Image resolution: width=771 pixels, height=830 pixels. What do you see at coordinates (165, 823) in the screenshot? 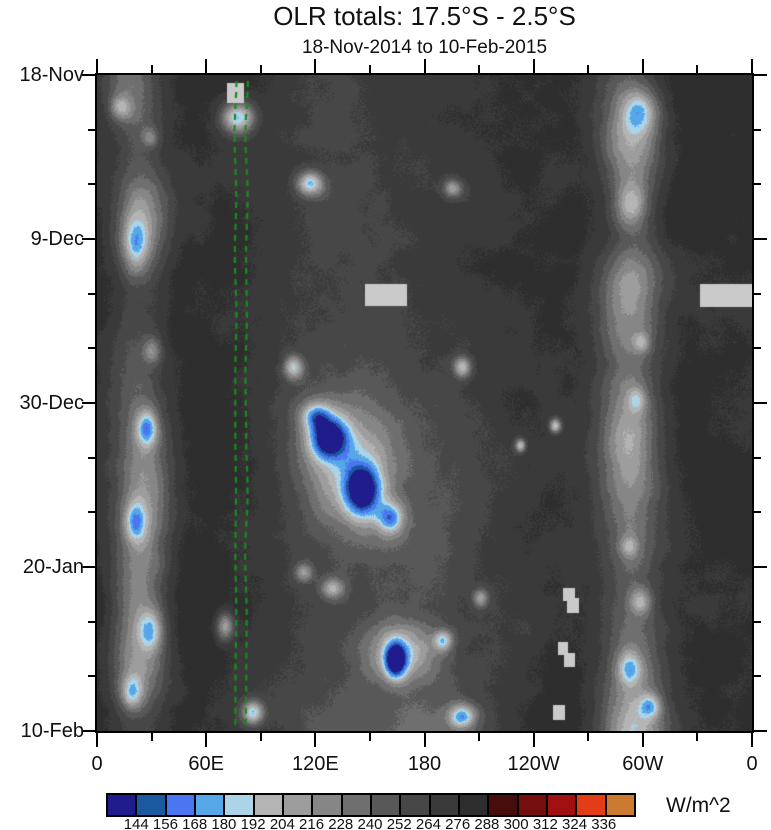
I see `colorbar-tick-label: 156` at bounding box center [165, 823].